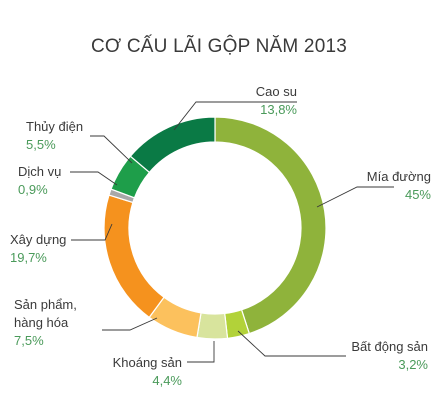  I want to click on slice-mia-duong, so click(270, 225).